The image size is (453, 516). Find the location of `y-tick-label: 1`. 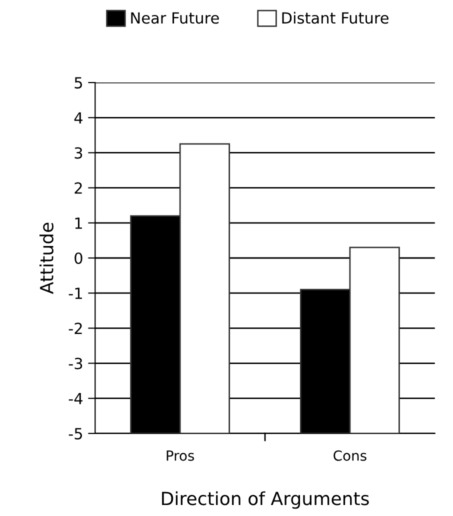

y-tick-label: 1 is located at coordinates (78, 223).